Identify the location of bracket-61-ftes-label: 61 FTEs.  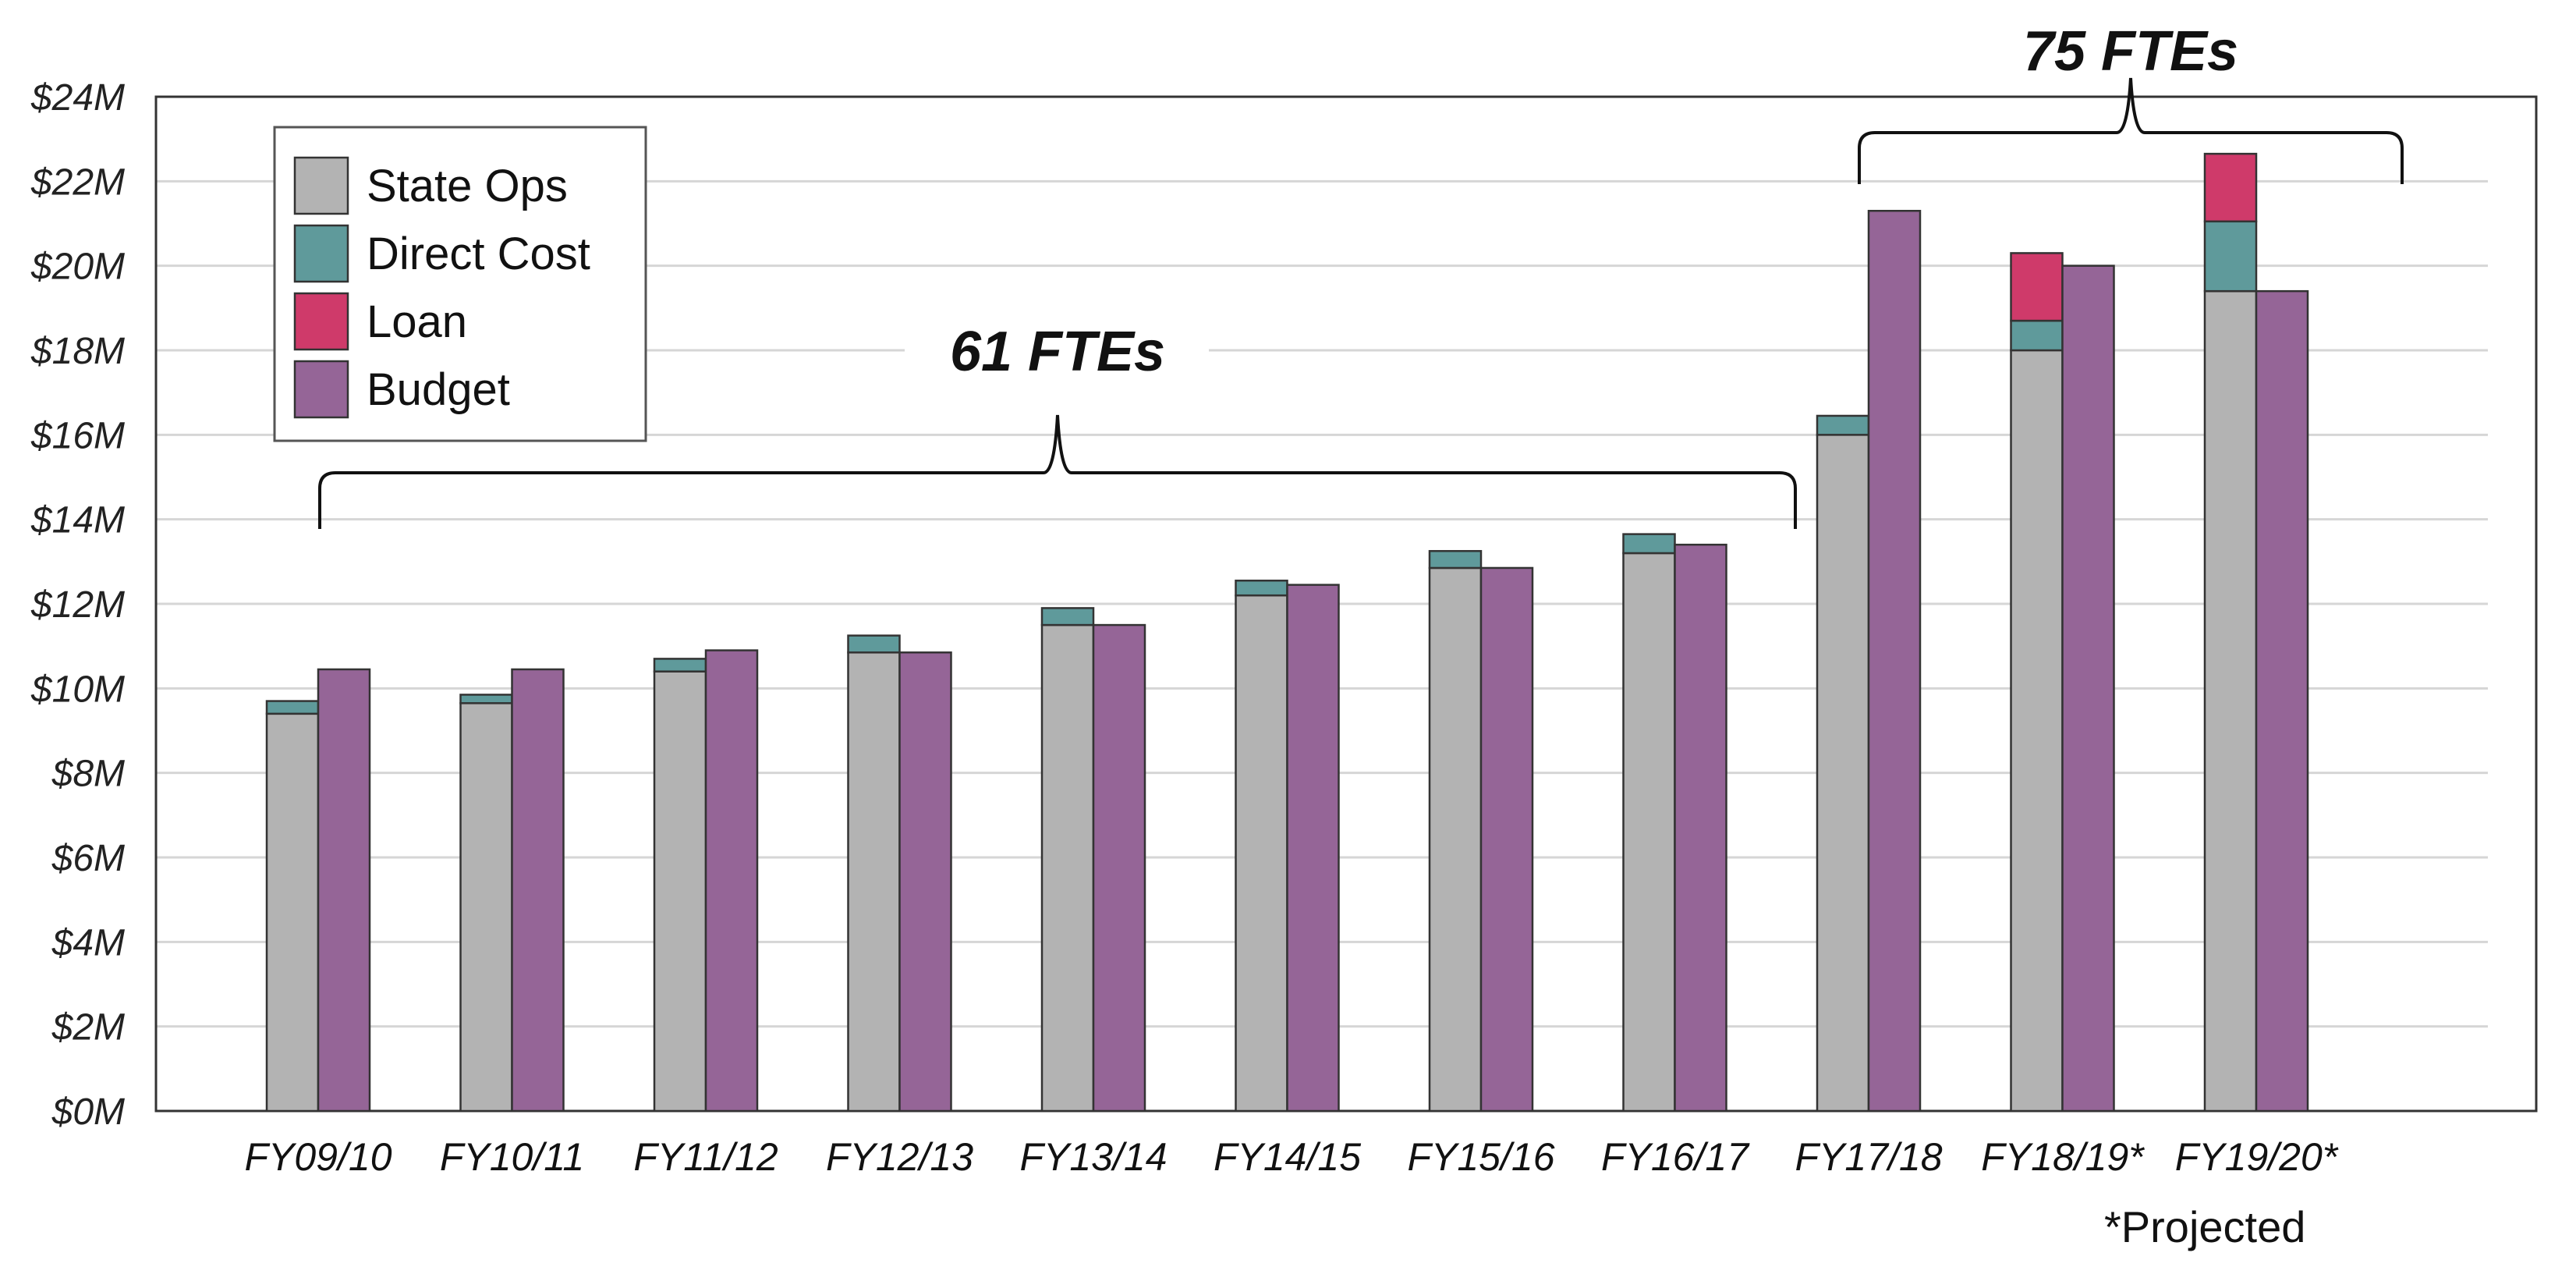
(1057, 352).